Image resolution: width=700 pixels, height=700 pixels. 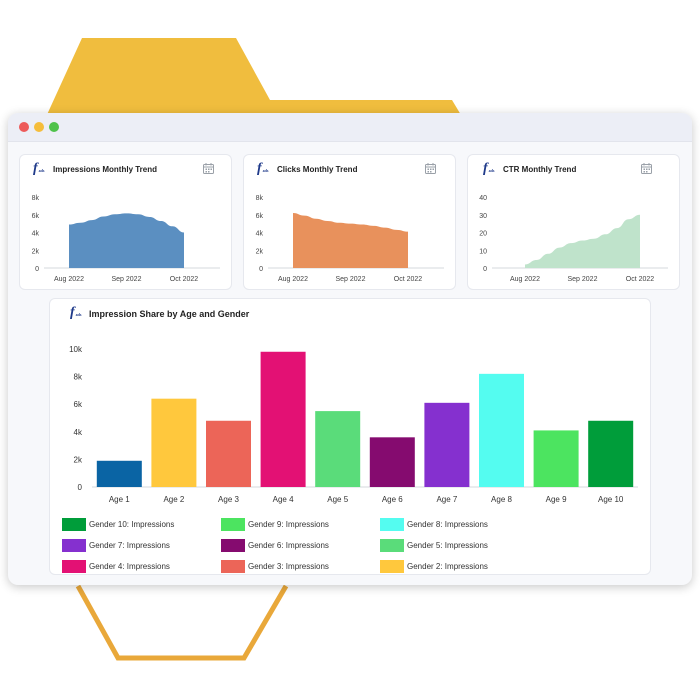 I want to click on card-title: Impression Share by Age and Gender, so click(x=169, y=314).